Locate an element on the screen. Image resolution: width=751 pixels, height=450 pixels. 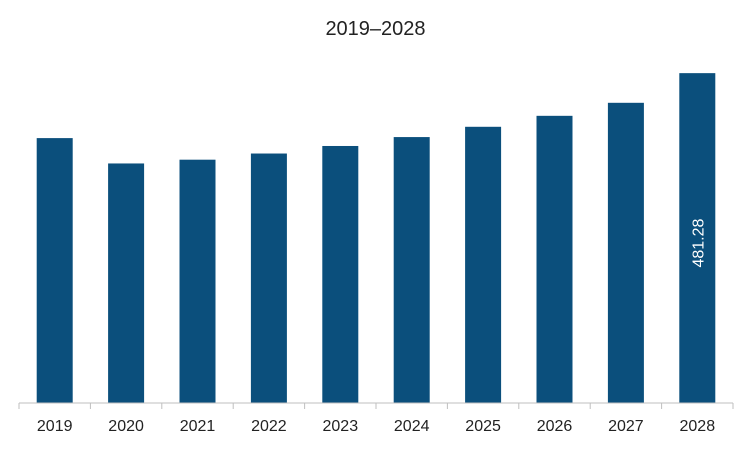
x-axis is located at coordinates (376, 405).